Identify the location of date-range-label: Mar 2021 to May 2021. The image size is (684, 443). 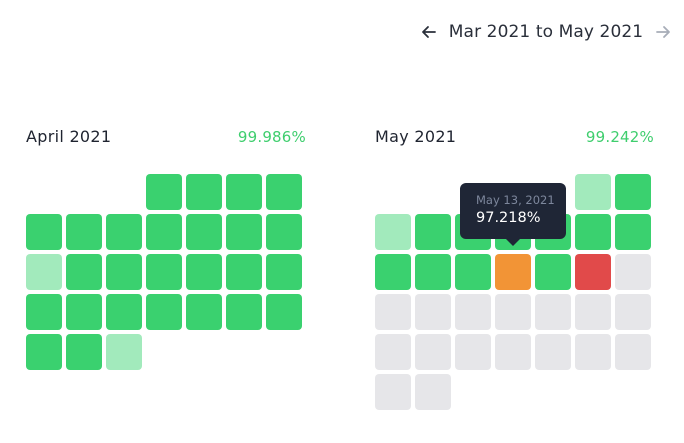
(546, 32).